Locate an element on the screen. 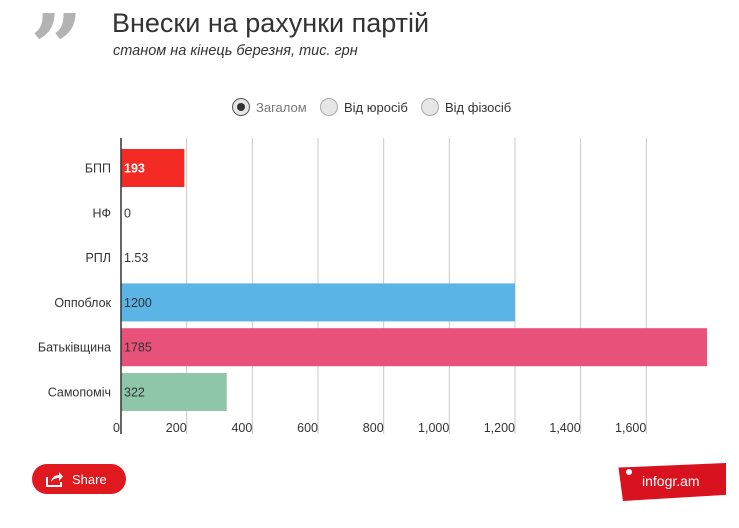 The height and width of the screenshot is (528, 739). value-label: 1200 is located at coordinates (138, 303).